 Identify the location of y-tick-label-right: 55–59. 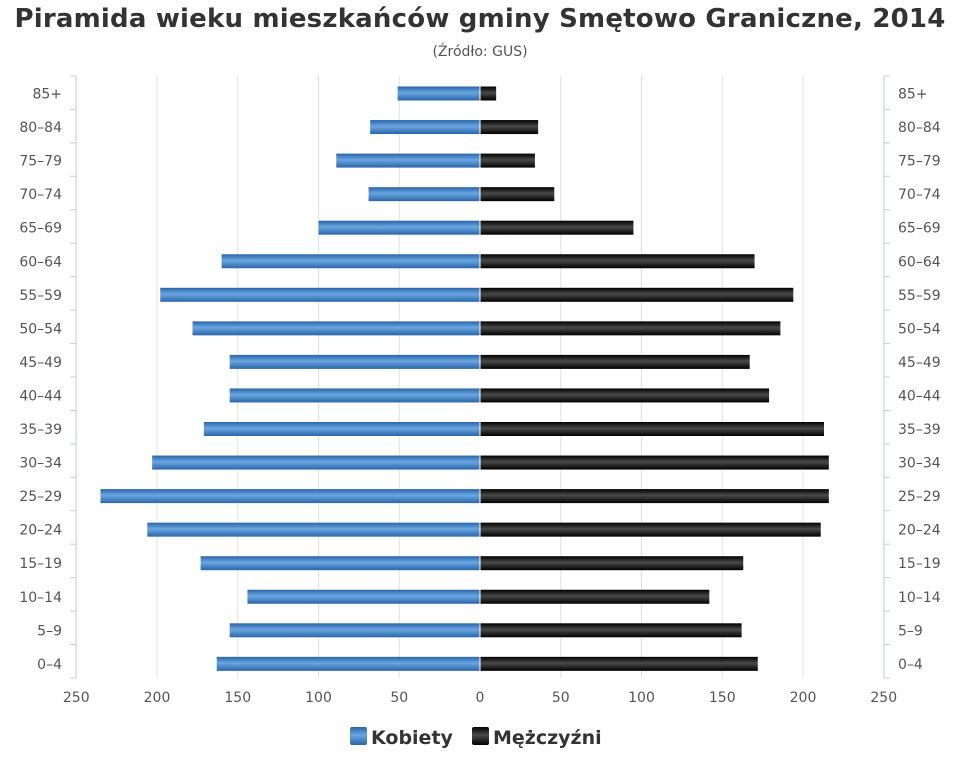
(919, 296).